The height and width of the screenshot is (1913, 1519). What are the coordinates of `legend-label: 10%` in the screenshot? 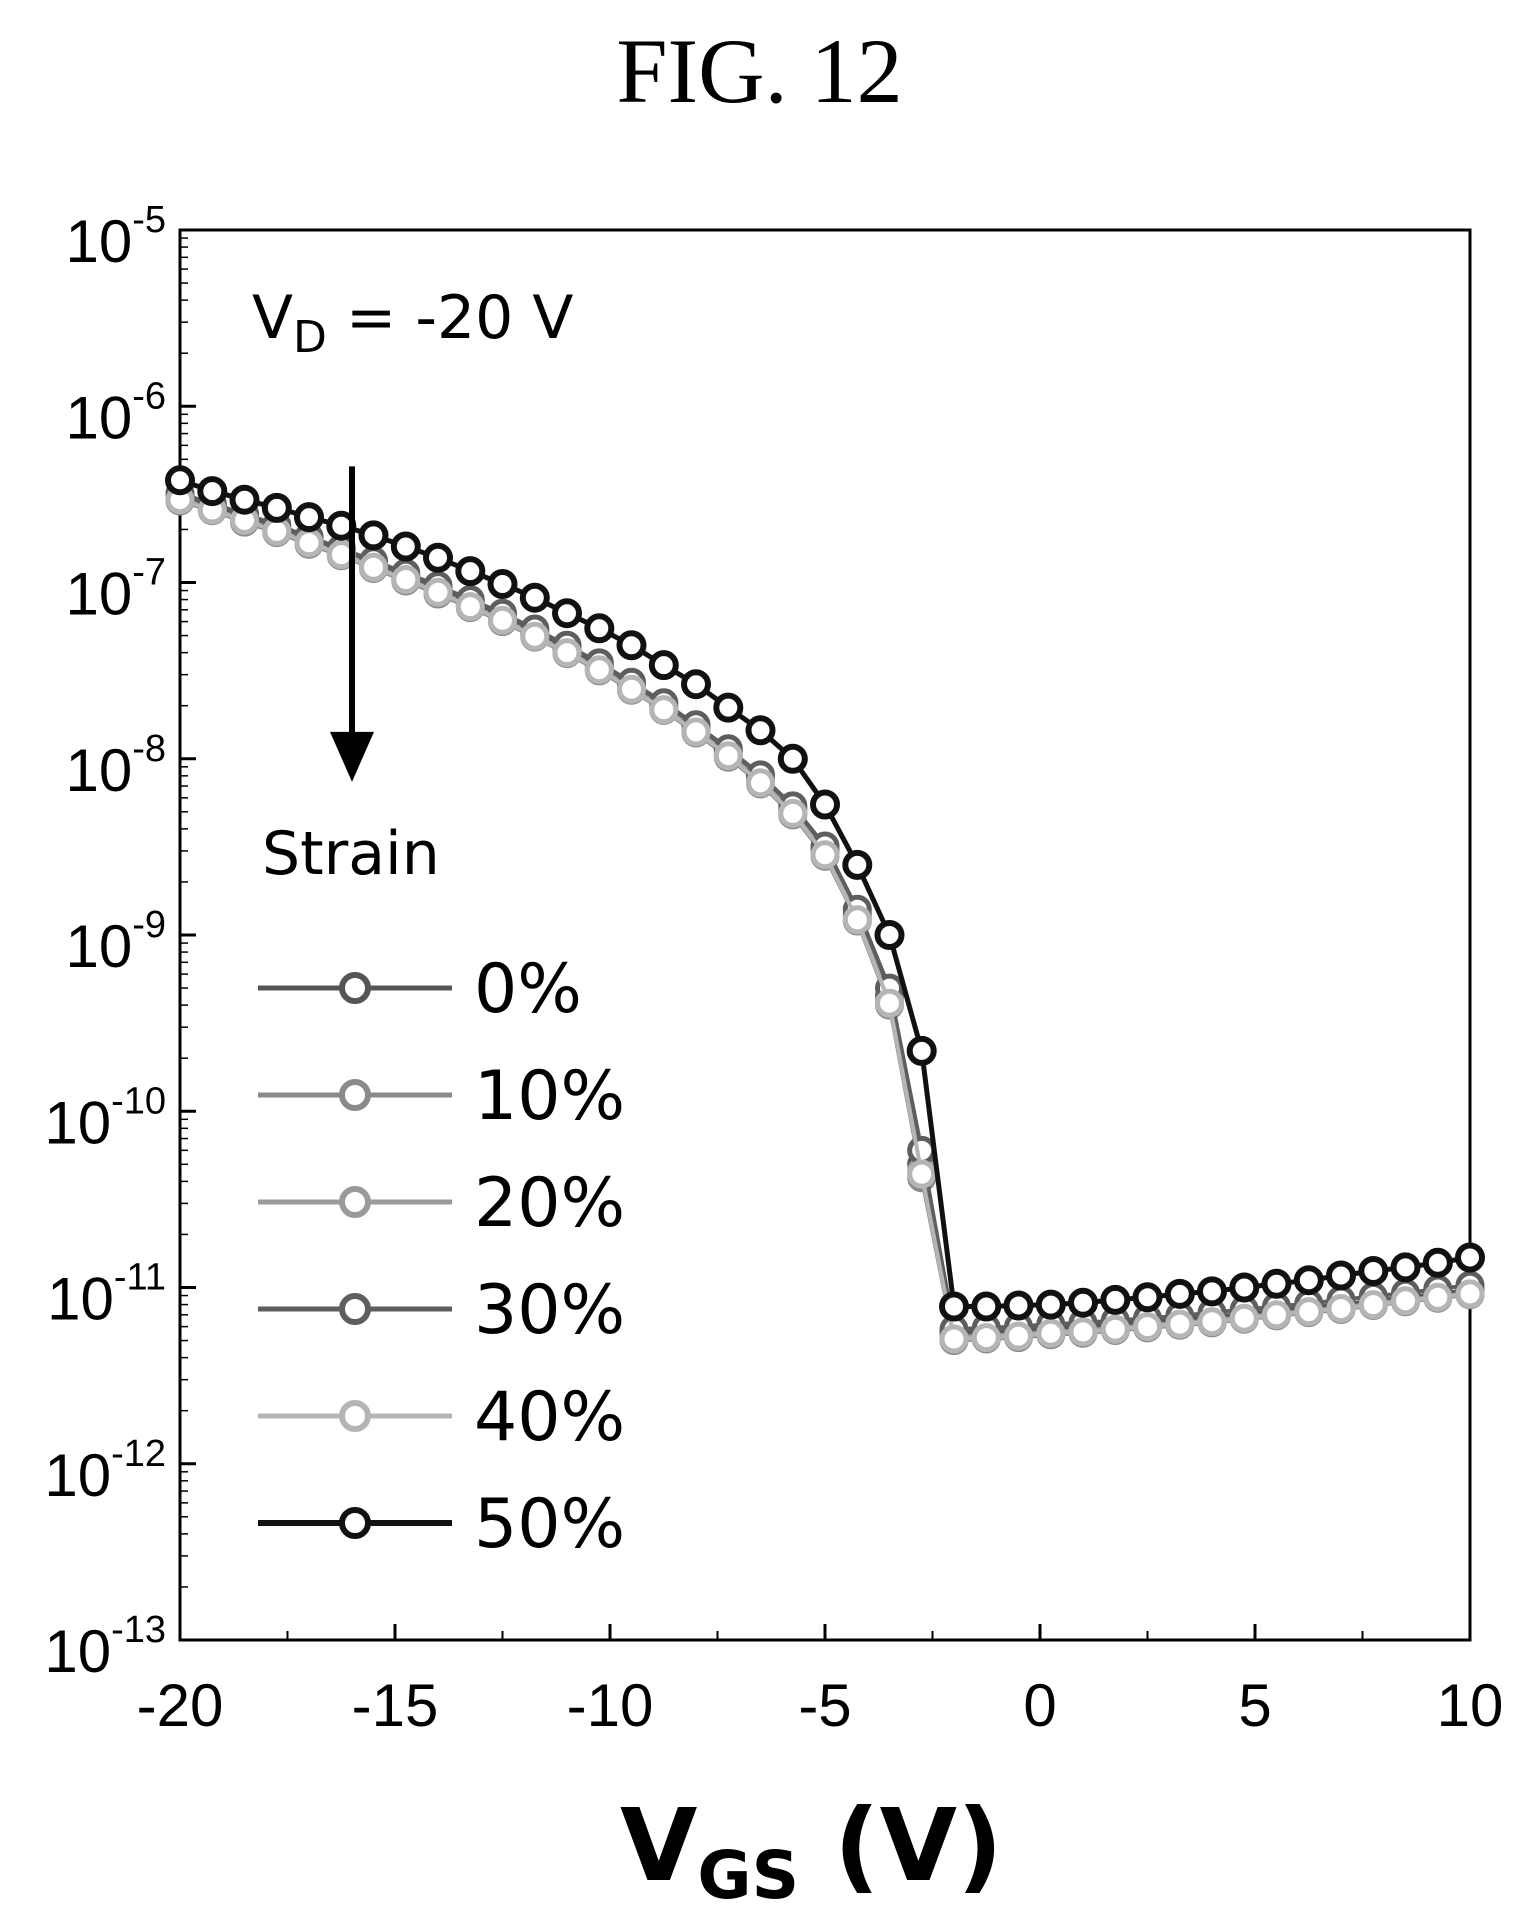 It's located at (549, 1096).